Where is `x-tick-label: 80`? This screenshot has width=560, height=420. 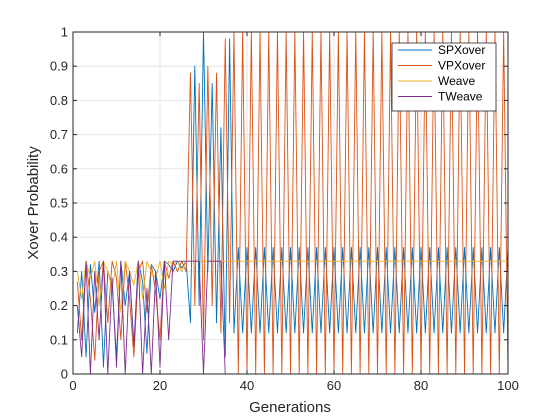
x-tick-label: 80 is located at coordinates (421, 385).